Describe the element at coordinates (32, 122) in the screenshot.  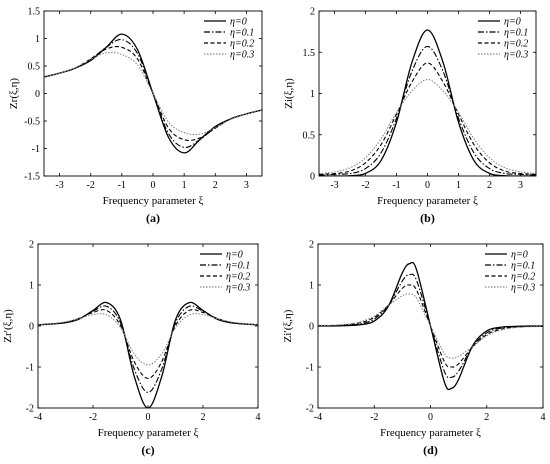
I see `y-tick-label: -0.5` at that location.